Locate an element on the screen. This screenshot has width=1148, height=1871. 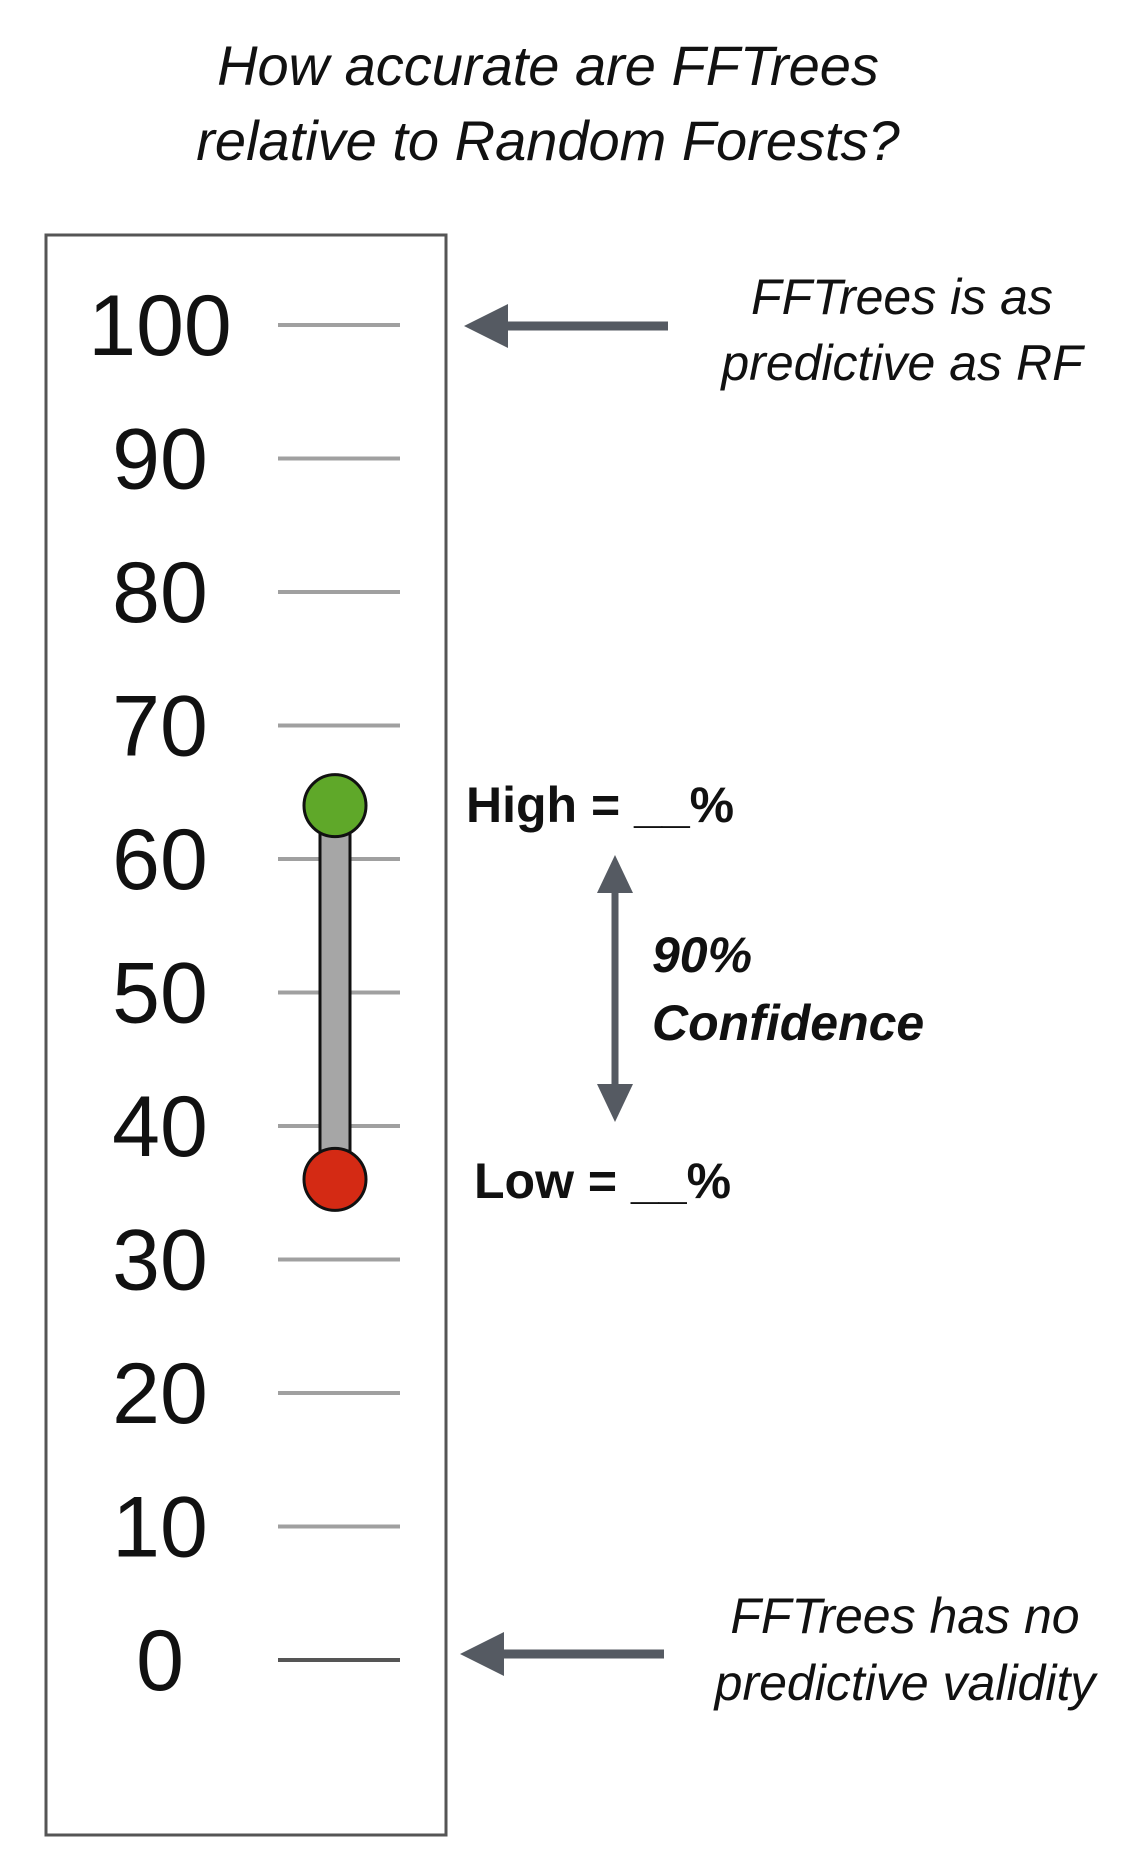
title-line-1: How accurate are FFTrees is located at coordinates (548, 65).